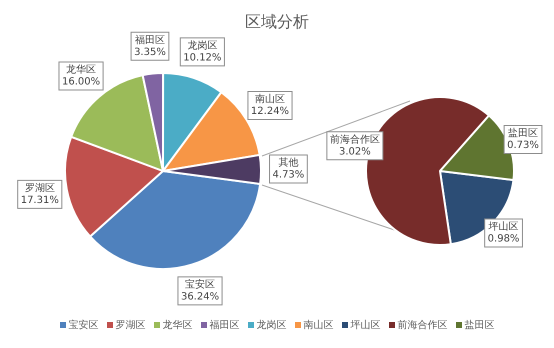  I want to click on legend-label: 坪山区, so click(365, 325).